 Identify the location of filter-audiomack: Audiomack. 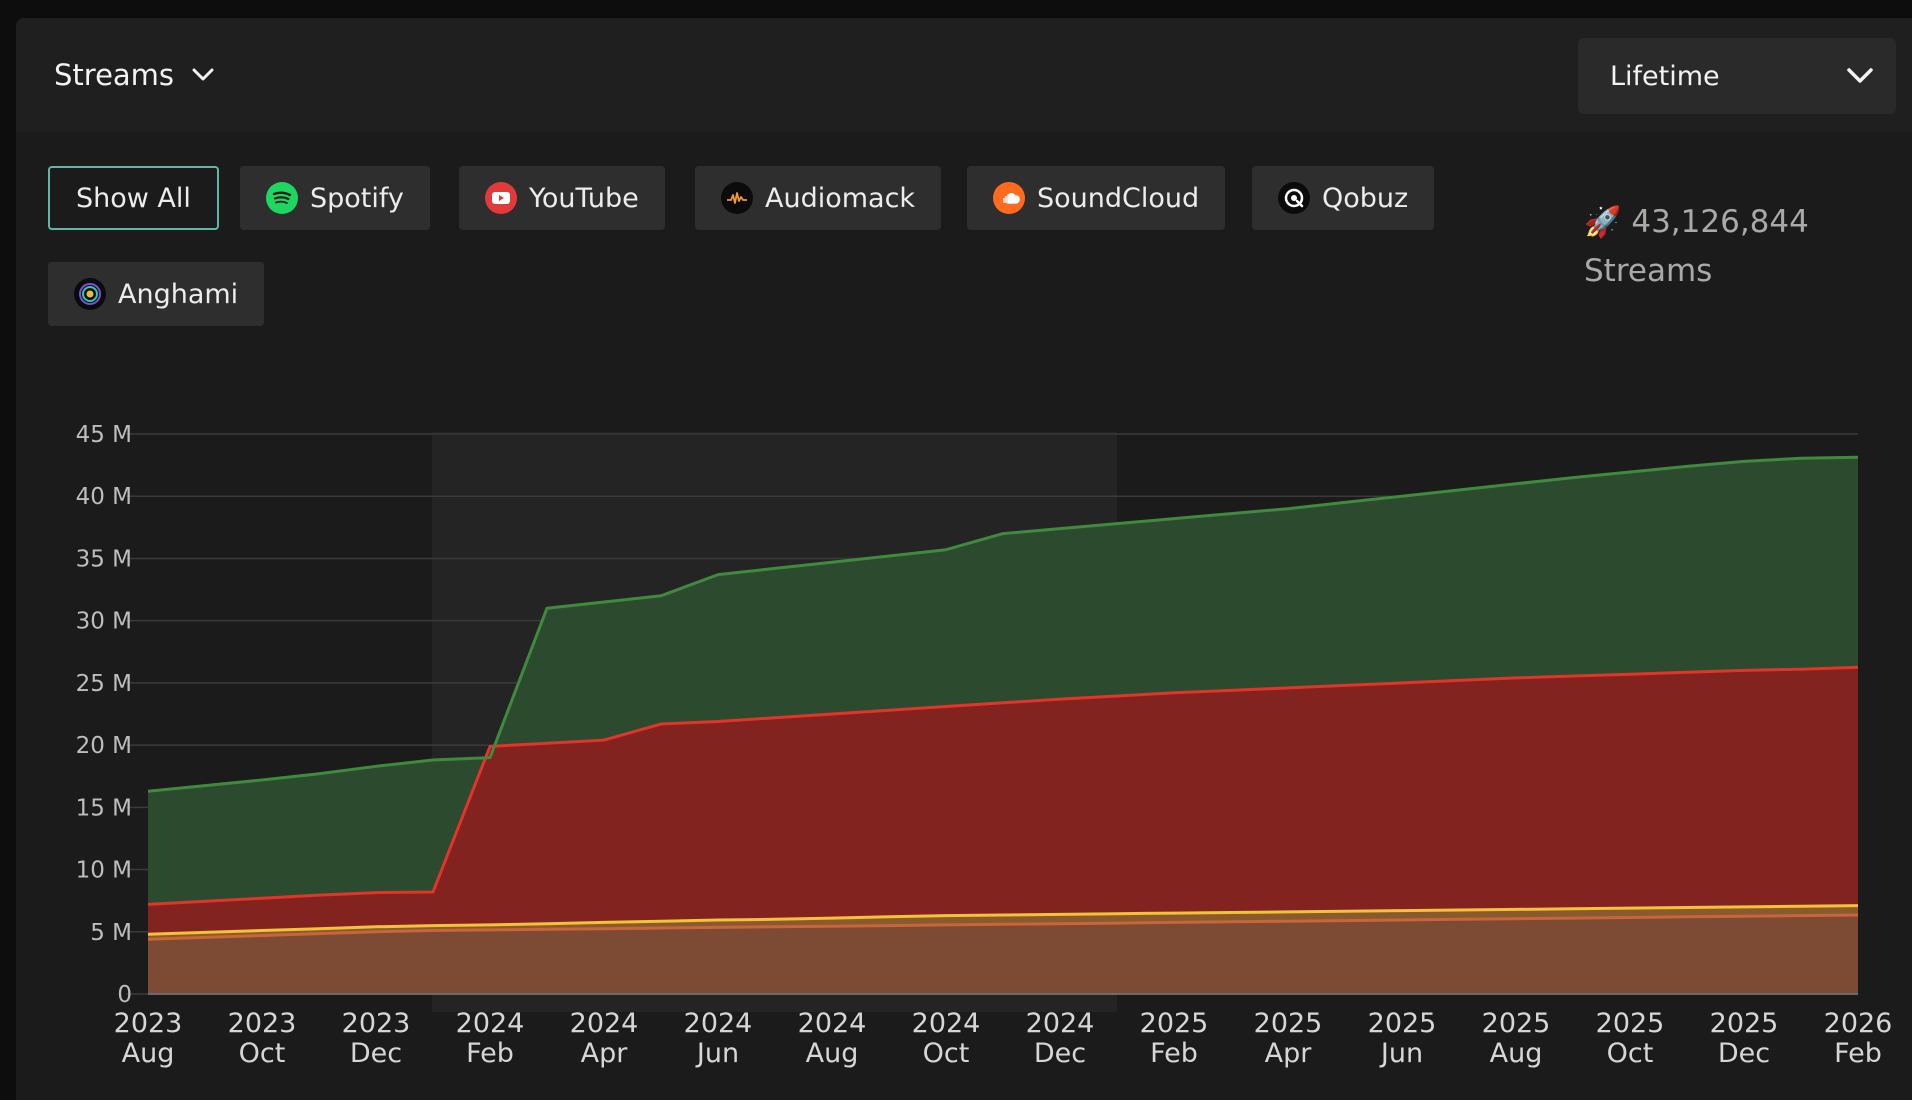
(818, 198).